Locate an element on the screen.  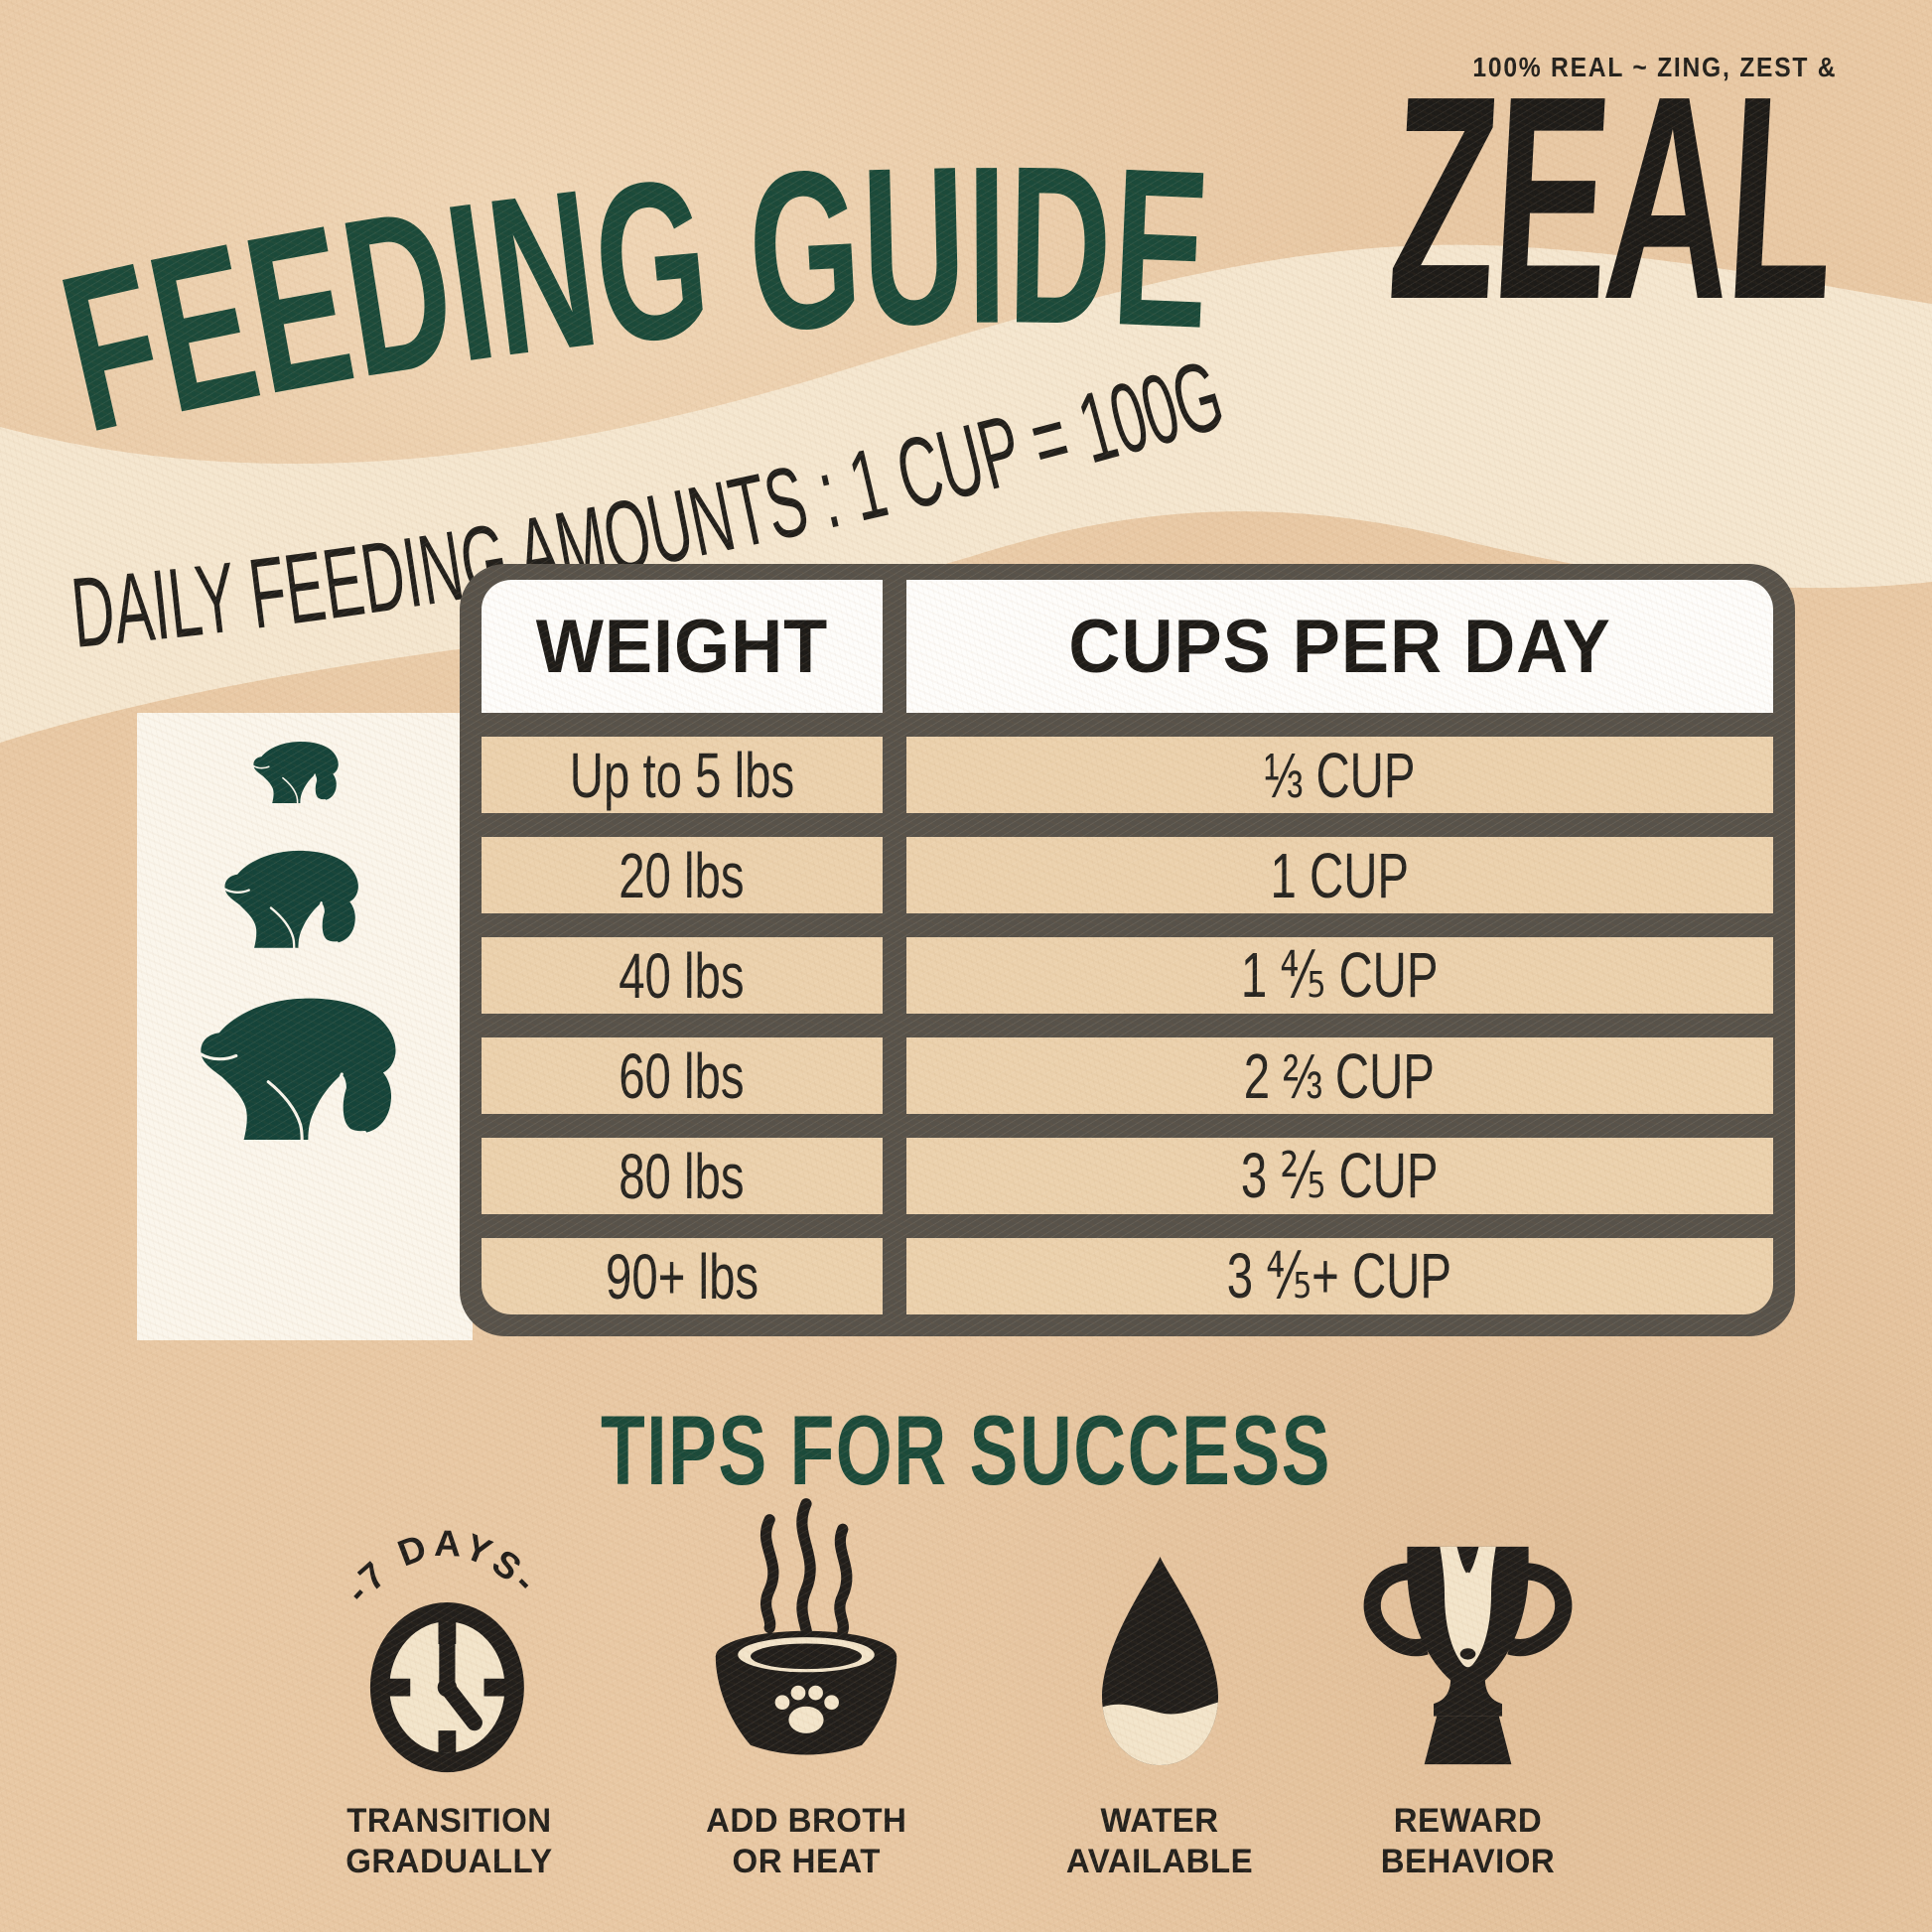
tip-label: REWARD BEHAVIOR is located at coordinates (1467, 1841).